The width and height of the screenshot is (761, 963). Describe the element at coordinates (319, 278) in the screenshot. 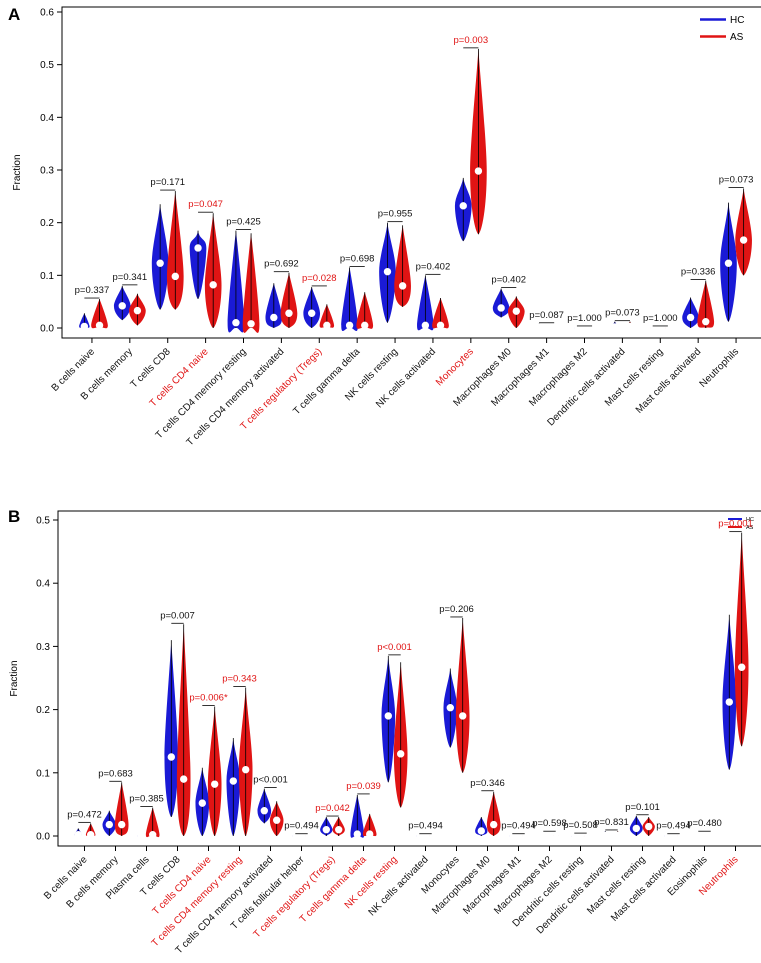

I see `p-value-label: p=0.028` at that location.